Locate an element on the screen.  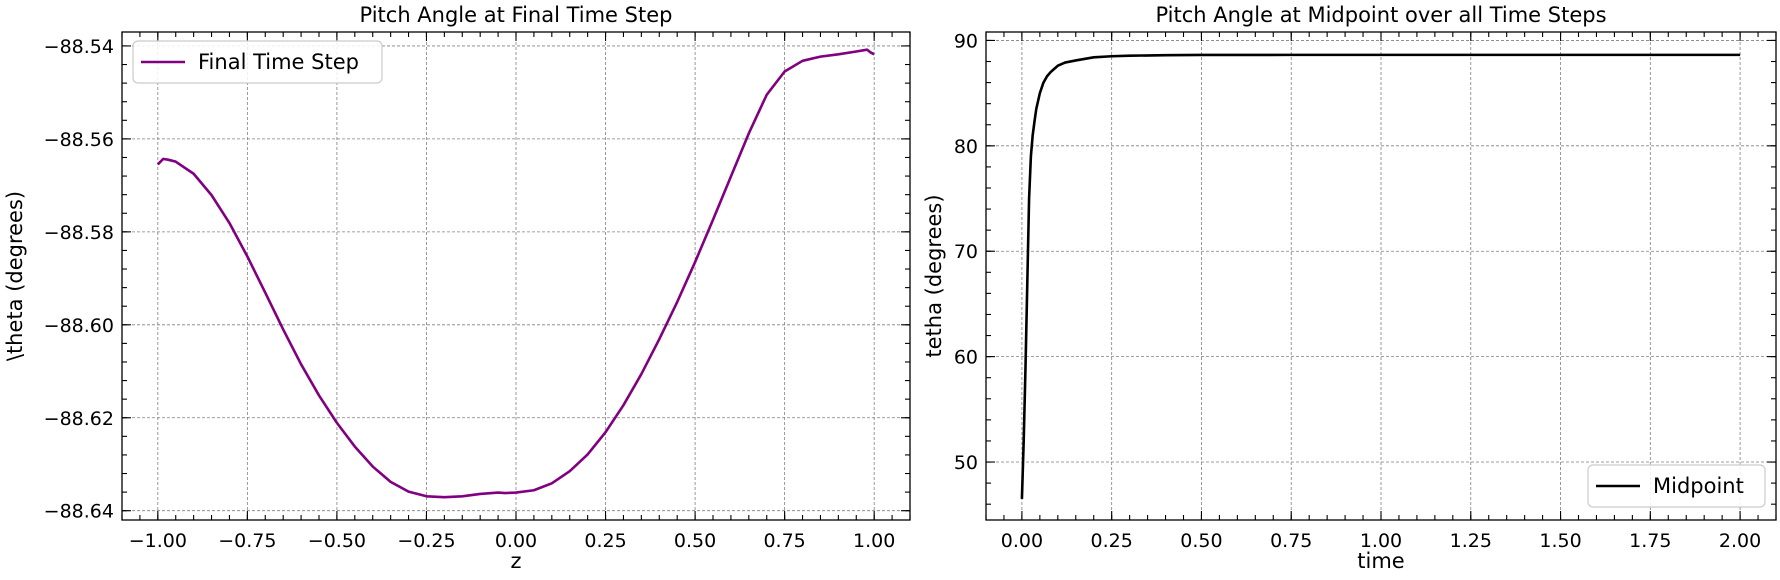
y-tick-label: 60 is located at coordinates (966, 358).